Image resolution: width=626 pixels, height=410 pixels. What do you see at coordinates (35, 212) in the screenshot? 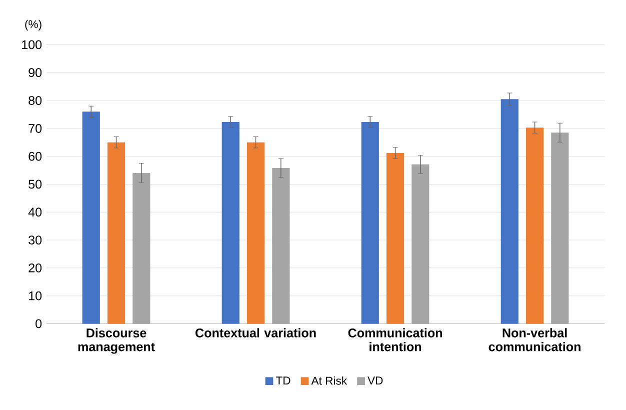
I see `y-tick-label: 40` at bounding box center [35, 212].